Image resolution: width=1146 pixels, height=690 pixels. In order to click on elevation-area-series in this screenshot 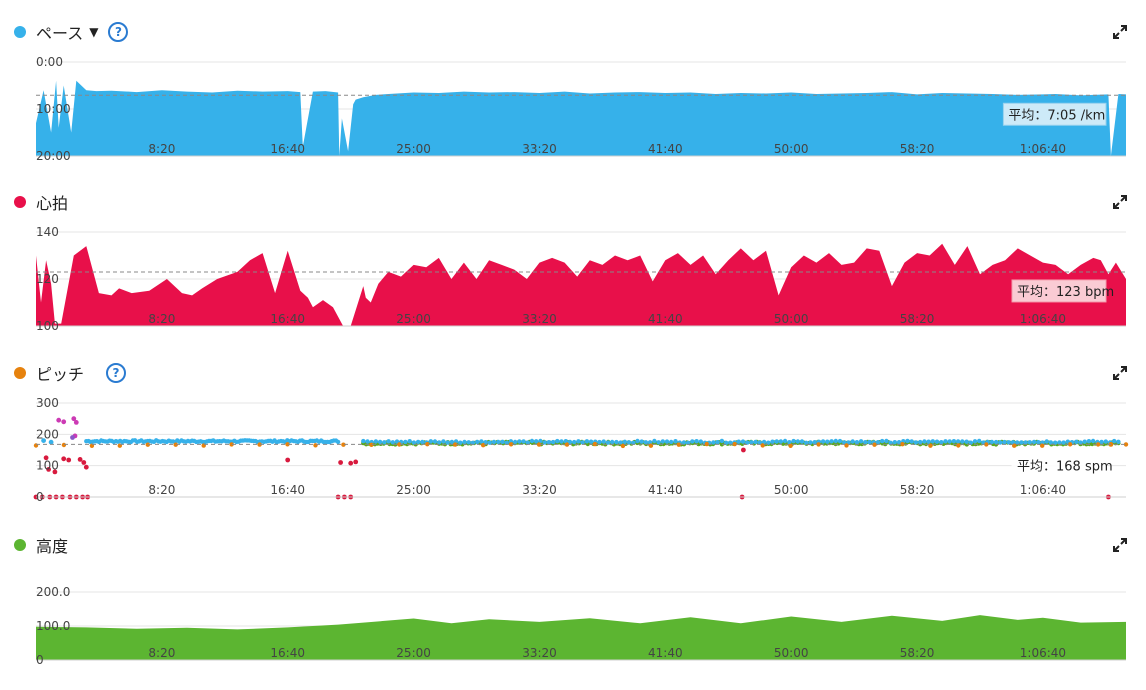, I will do `click(581, 637)`.